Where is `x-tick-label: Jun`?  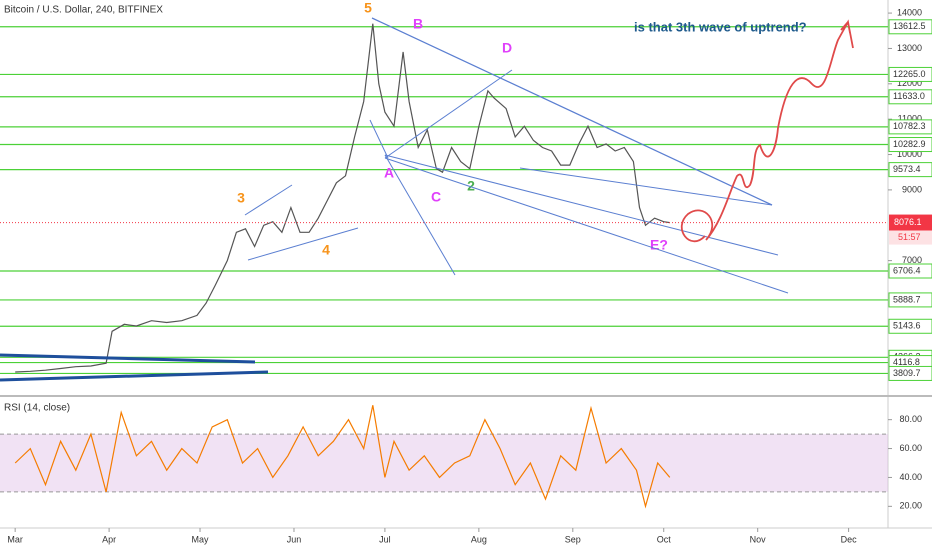
x-tick-label: Jun is located at coordinates (294, 539).